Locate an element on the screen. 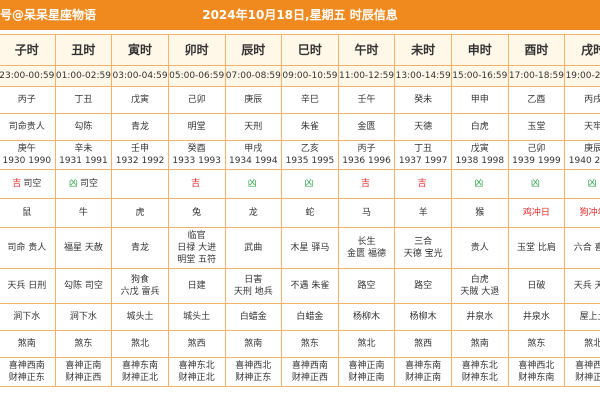 The width and height of the screenshot is (600, 400). sha-row-cell: 煞东 is located at coordinates (83, 344).